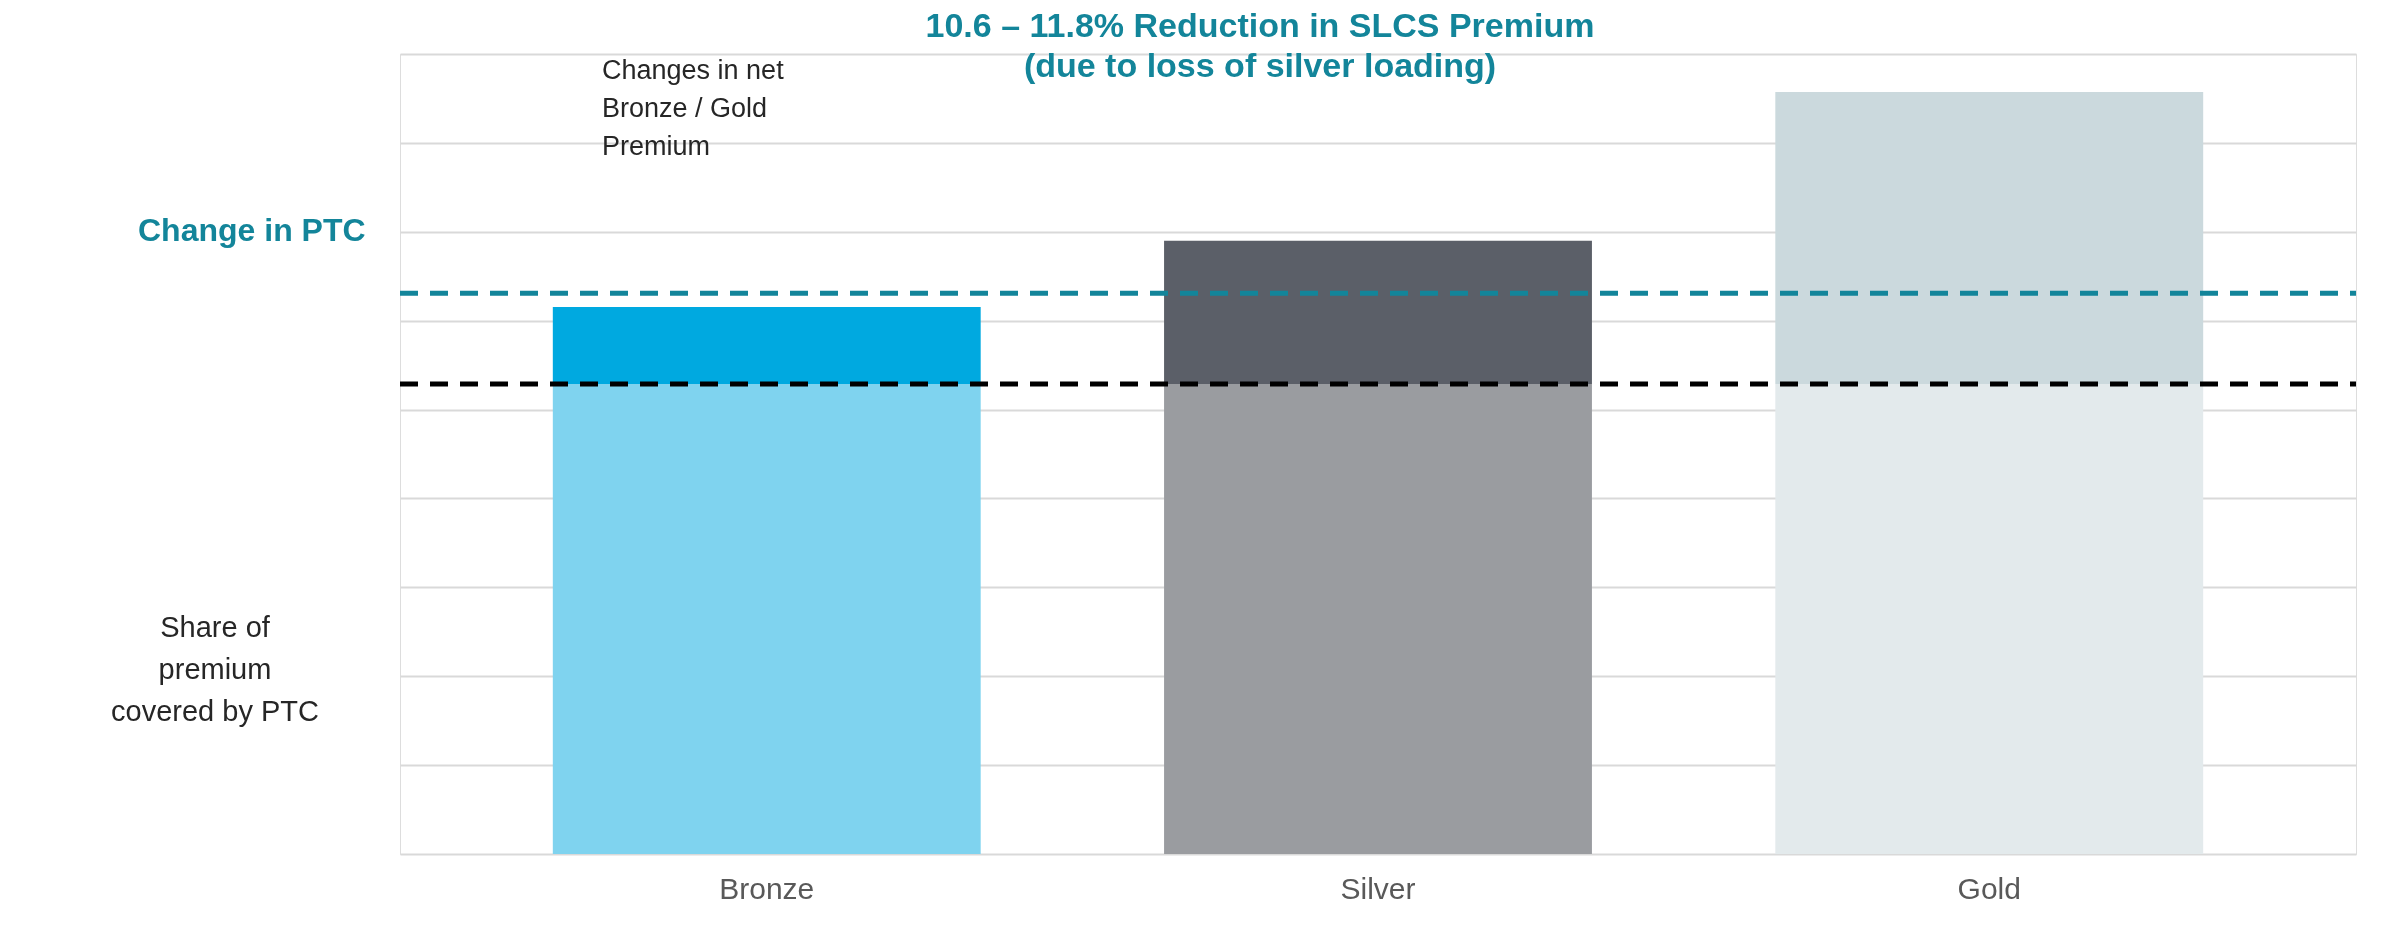  Describe the element at coordinates (1989, 888) in the screenshot. I see `x-tick-label: Gold` at that location.